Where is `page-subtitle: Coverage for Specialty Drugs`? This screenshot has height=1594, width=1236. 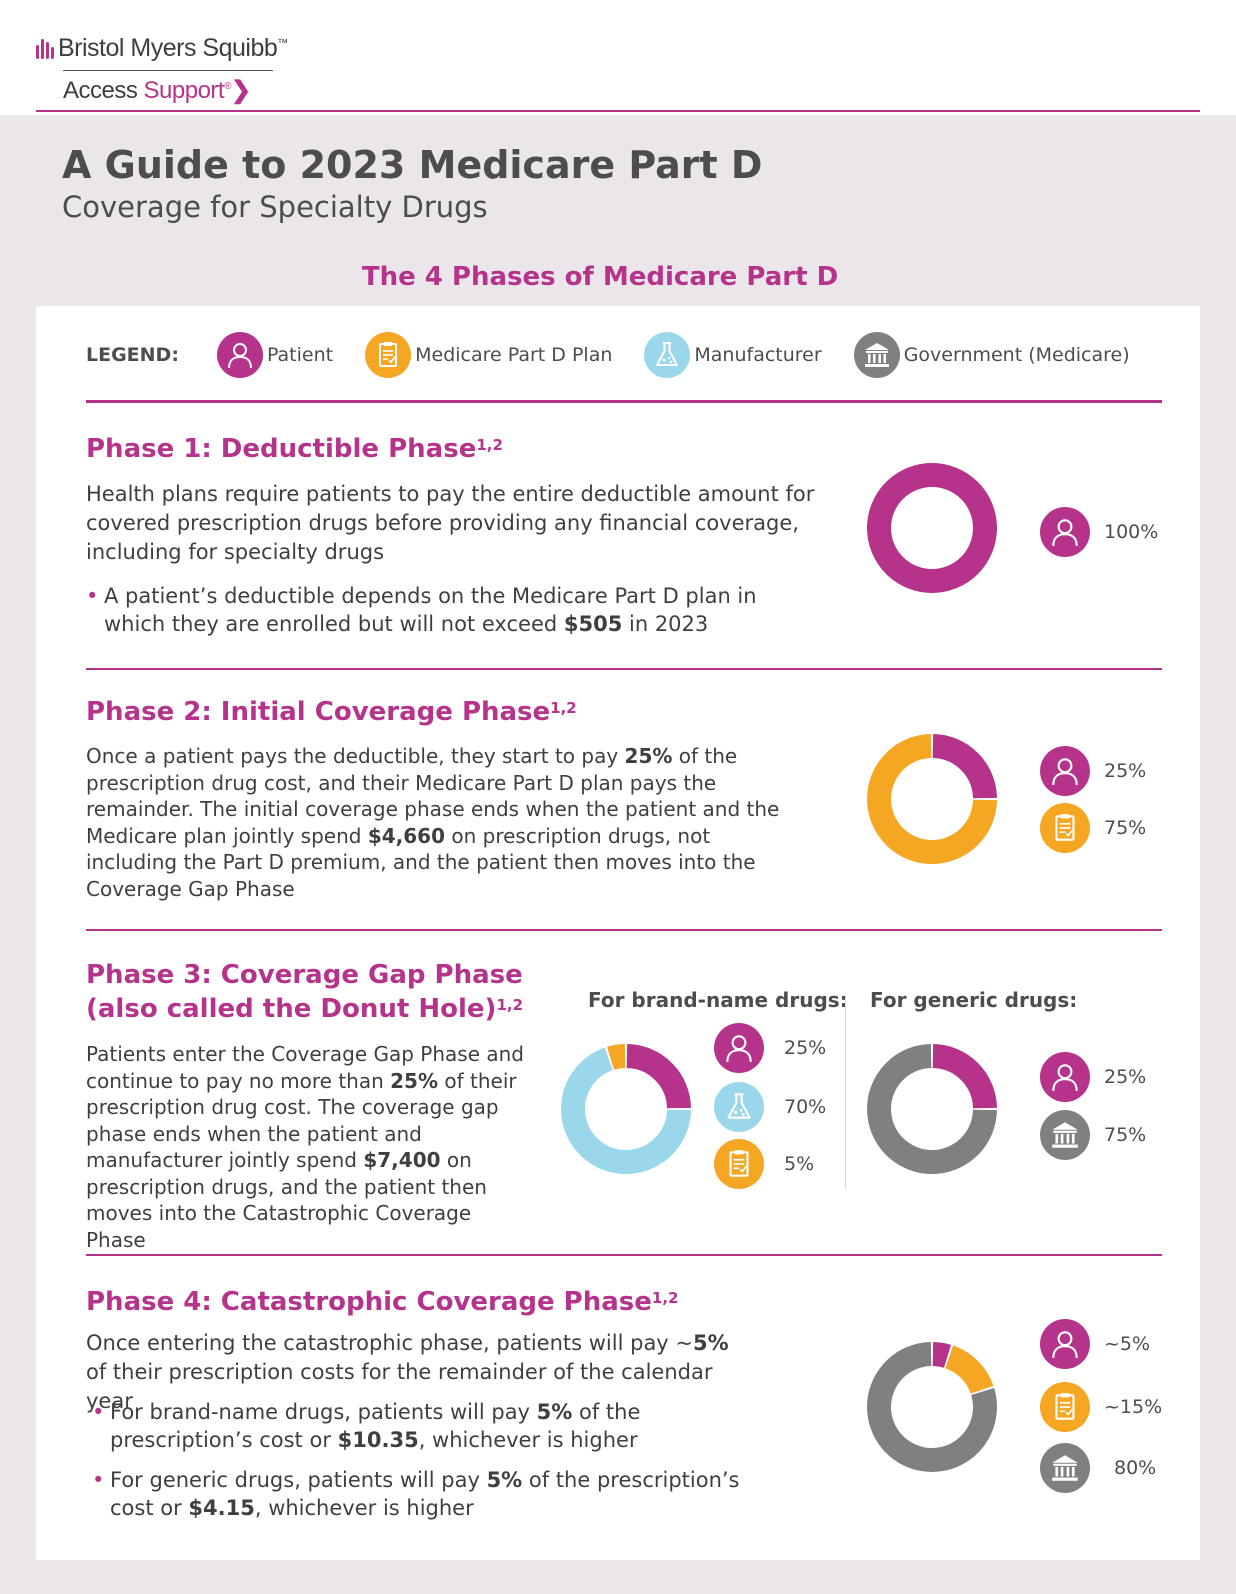
page-subtitle: Coverage for Specialty Drugs is located at coordinates (275, 207).